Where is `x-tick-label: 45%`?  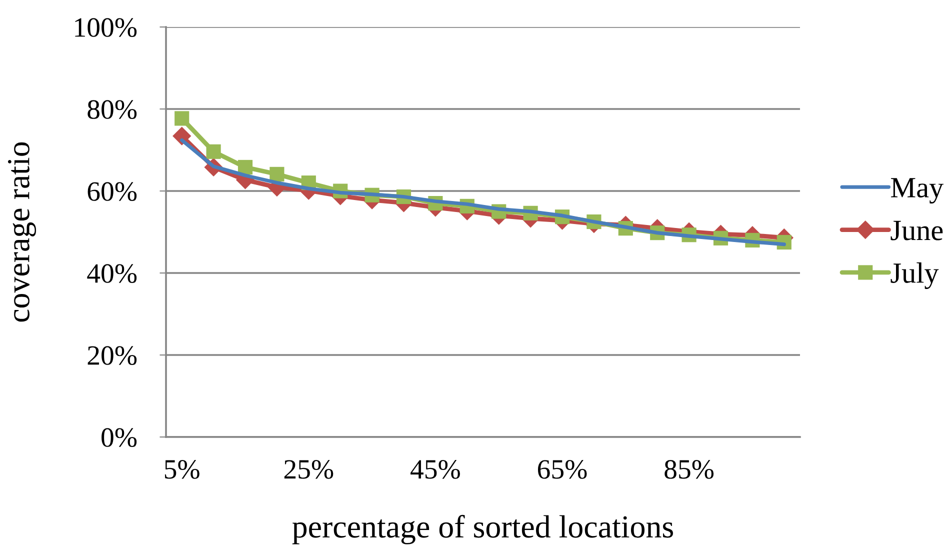
x-tick-label: 45% is located at coordinates (435, 469).